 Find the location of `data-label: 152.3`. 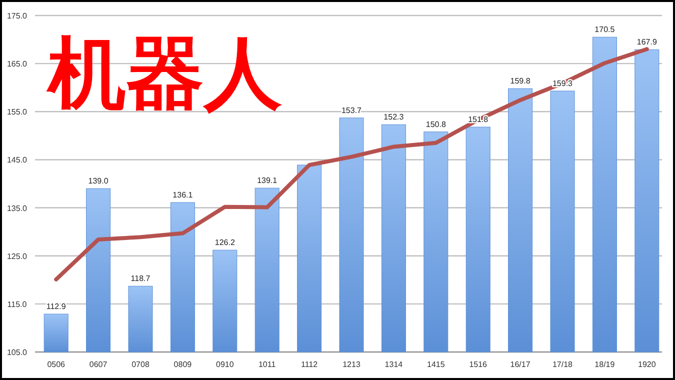

data-label: 152.3 is located at coordinates (394, 117).